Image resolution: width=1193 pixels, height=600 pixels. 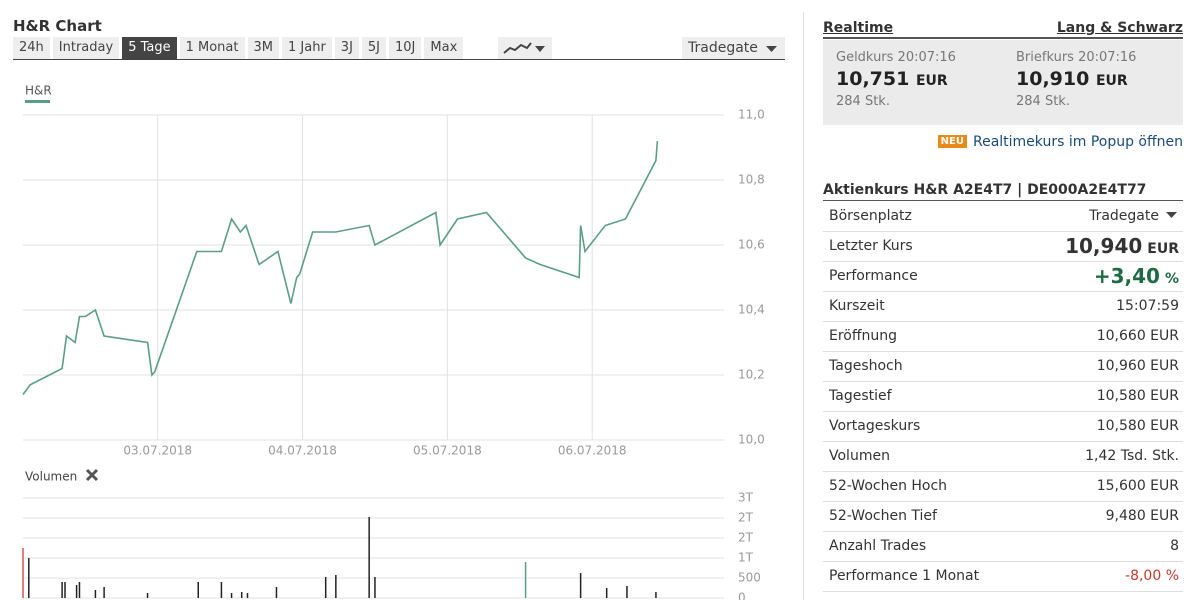 I want to click on legend-label: H&R, so click(x=38, y=91).